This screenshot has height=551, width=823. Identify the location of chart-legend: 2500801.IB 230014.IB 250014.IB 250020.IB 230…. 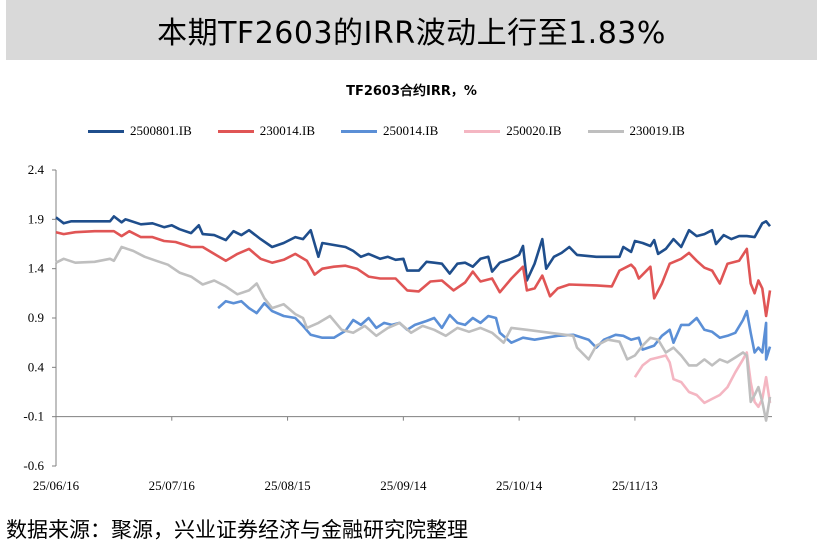
(399, 131).